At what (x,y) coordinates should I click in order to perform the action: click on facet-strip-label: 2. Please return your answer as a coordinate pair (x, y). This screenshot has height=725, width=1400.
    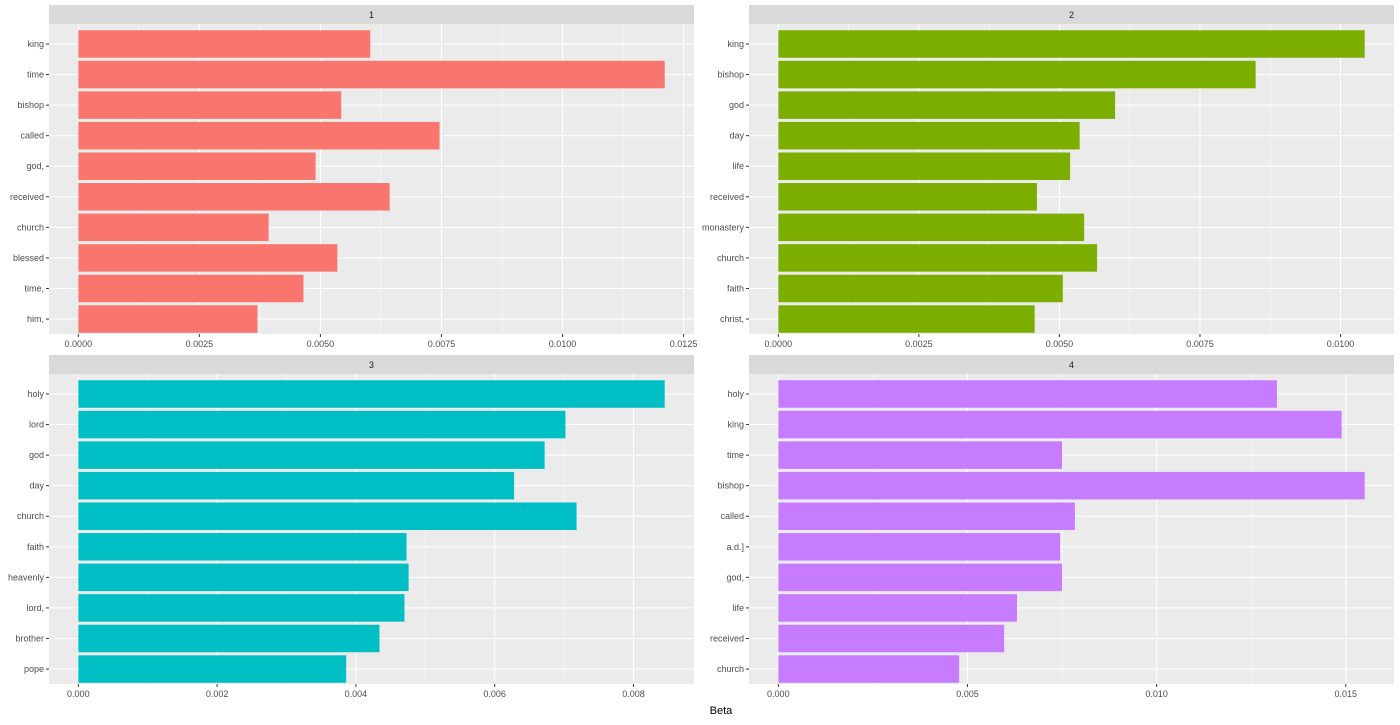
    Looking at the image, I should click on (1071, 15).